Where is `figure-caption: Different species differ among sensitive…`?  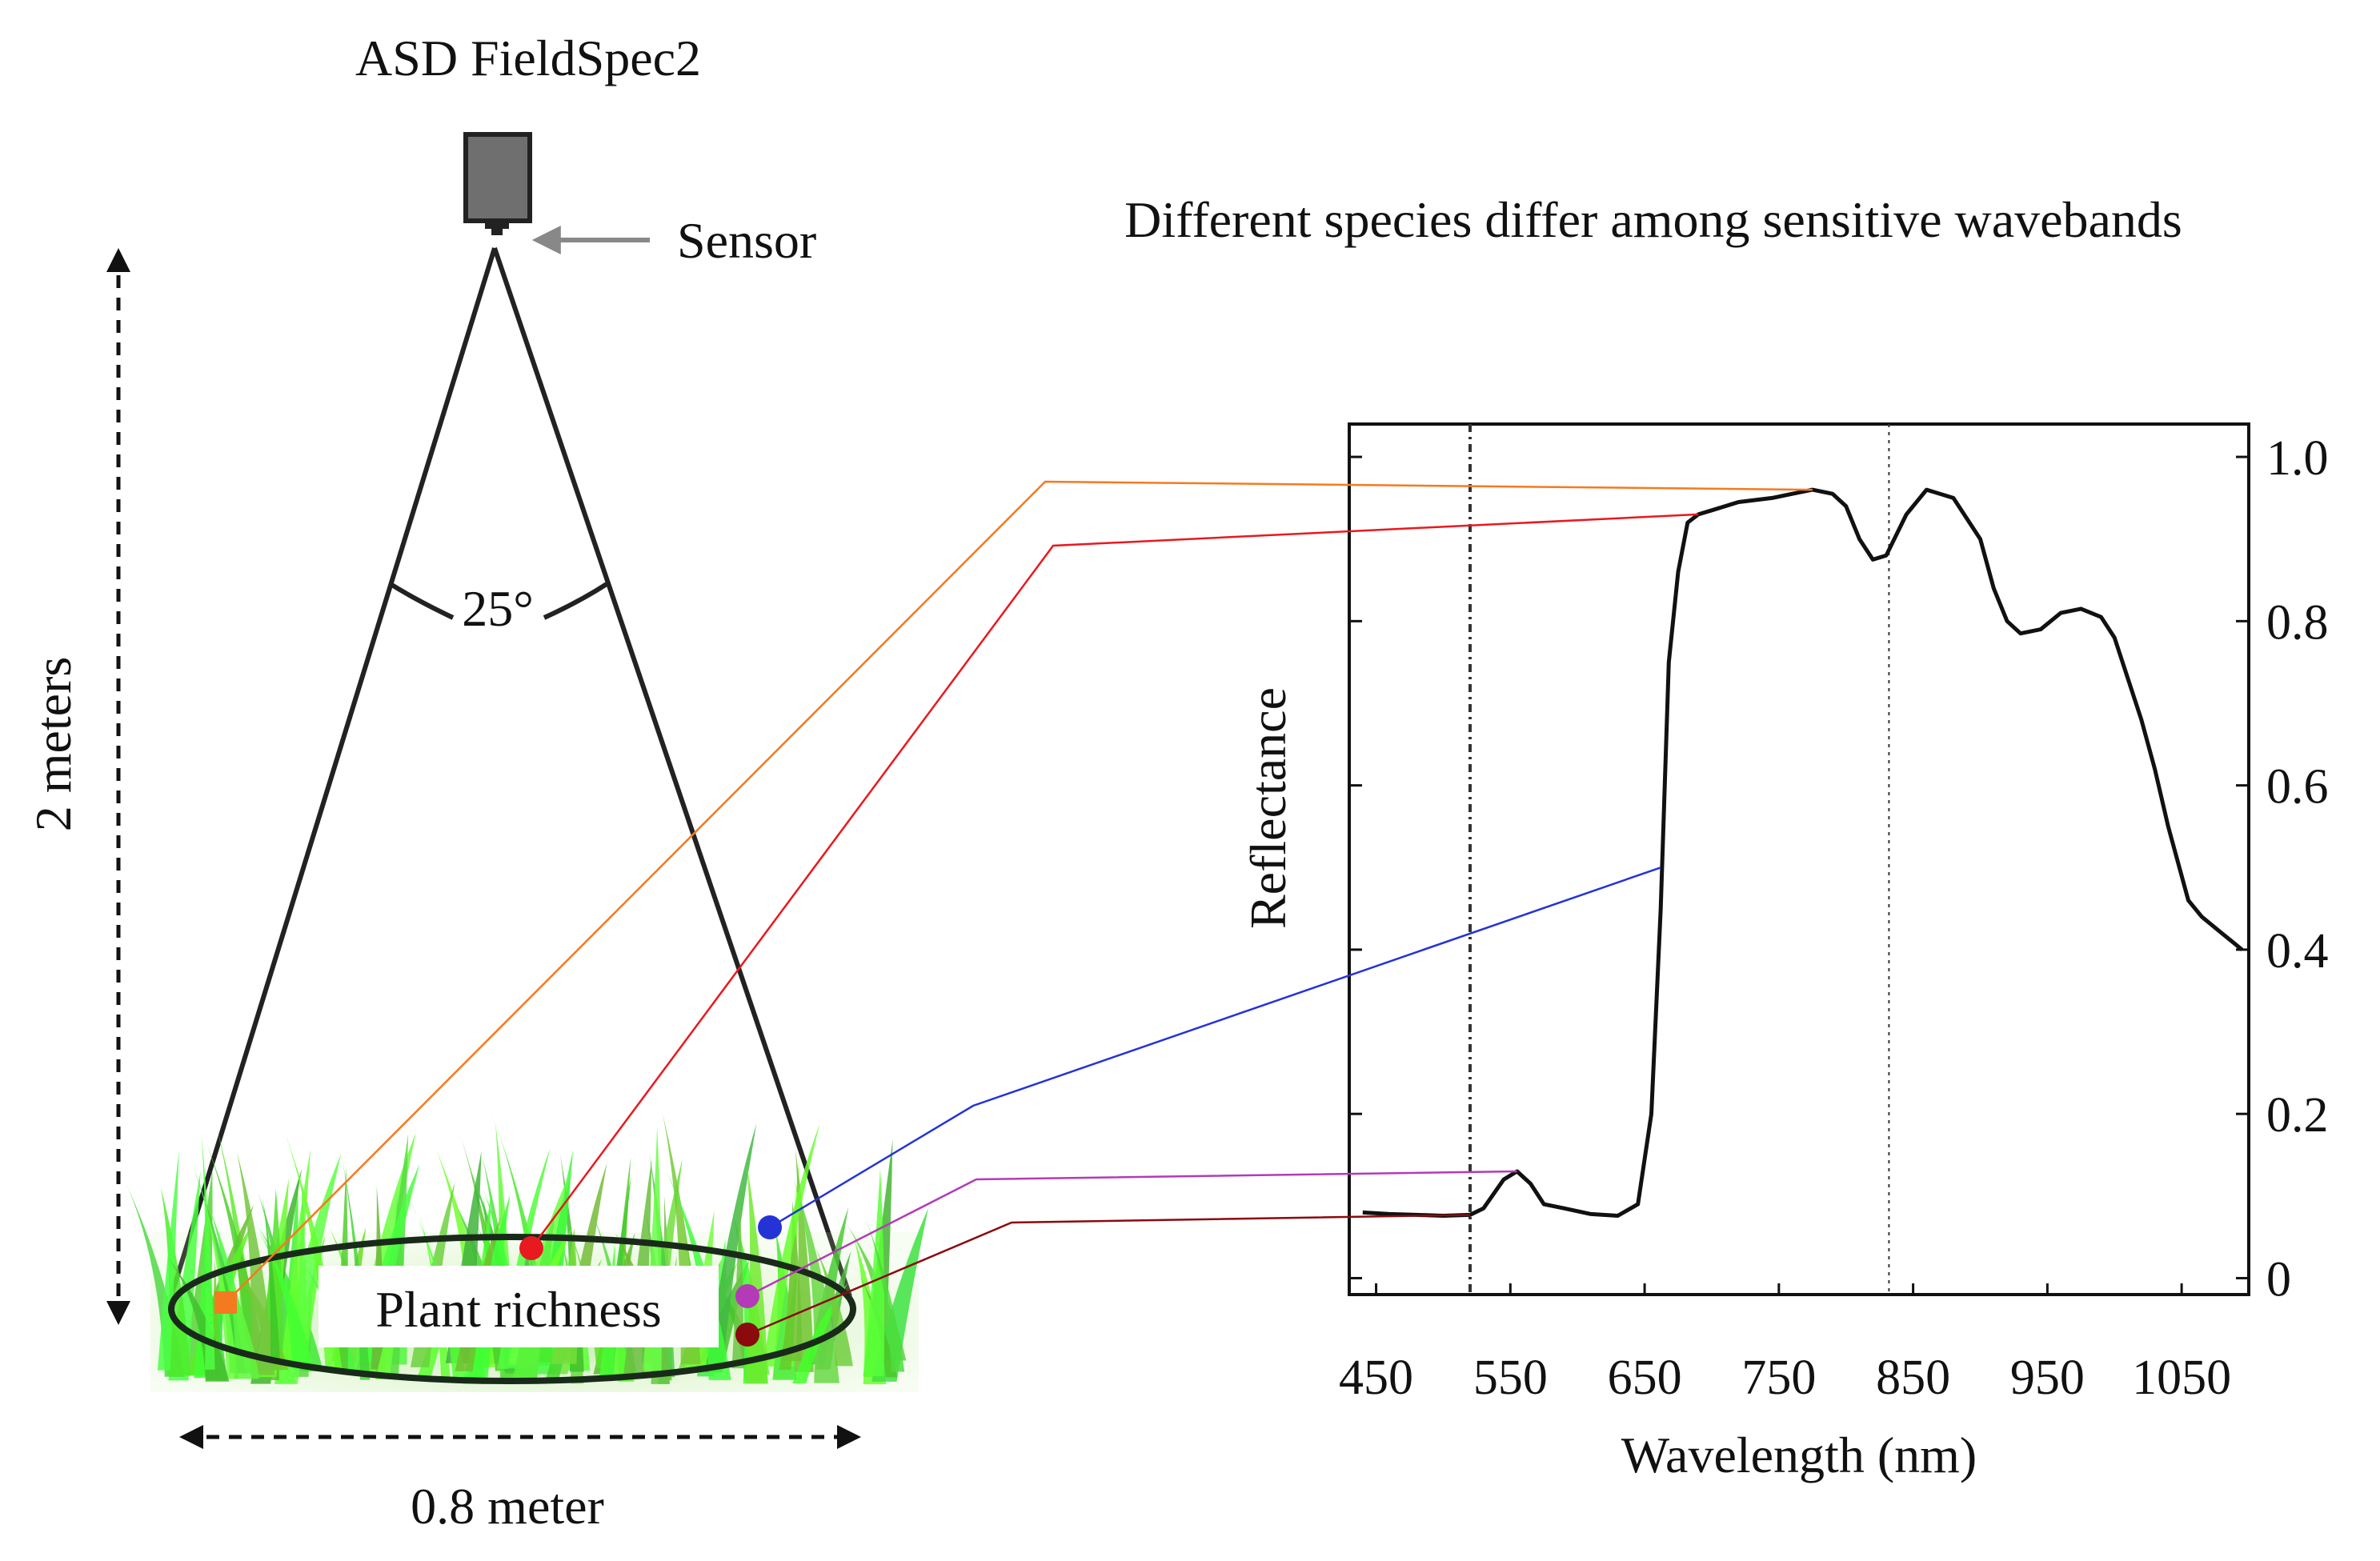
figure-caption: Different species differ among sensitive… is located at coordinates (1653, 219).